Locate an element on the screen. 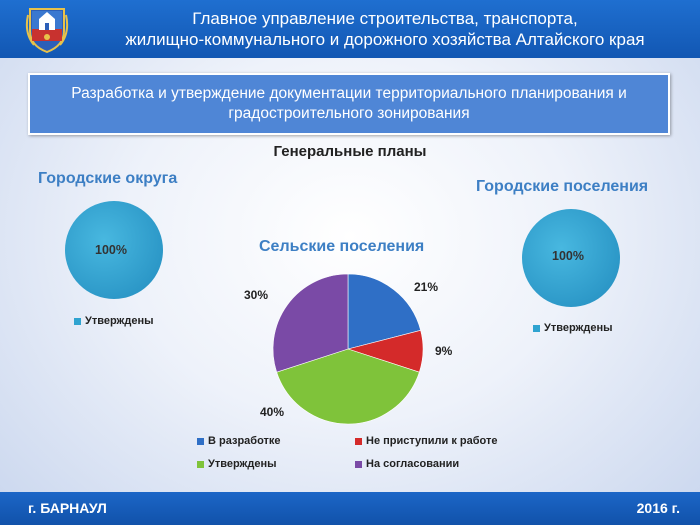  pie-slice-on-approval is located at coordinates (310, 323).